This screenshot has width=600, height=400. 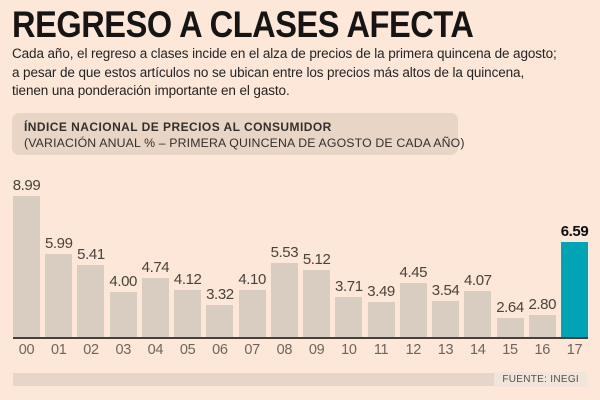 I want to click on source-credit: FUENTE: INEGI, so click(x=540, y=379).